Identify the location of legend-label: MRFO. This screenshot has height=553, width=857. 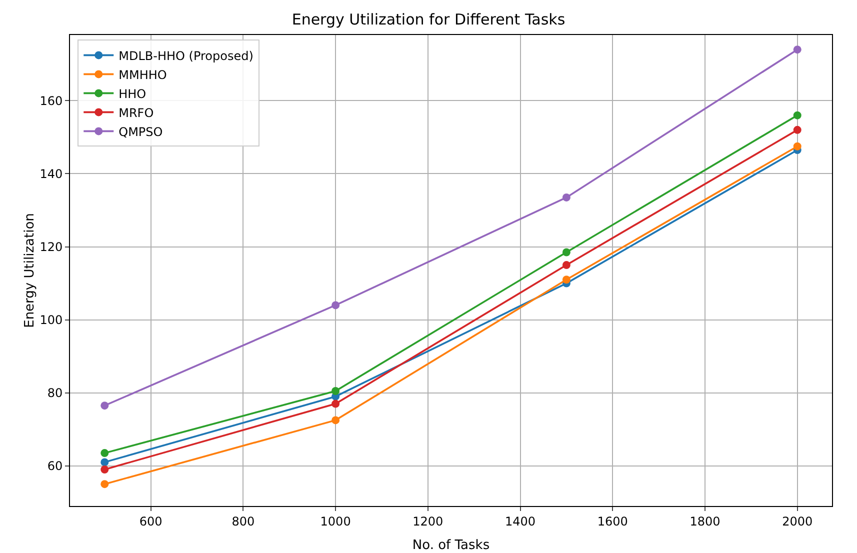
(136, 113).